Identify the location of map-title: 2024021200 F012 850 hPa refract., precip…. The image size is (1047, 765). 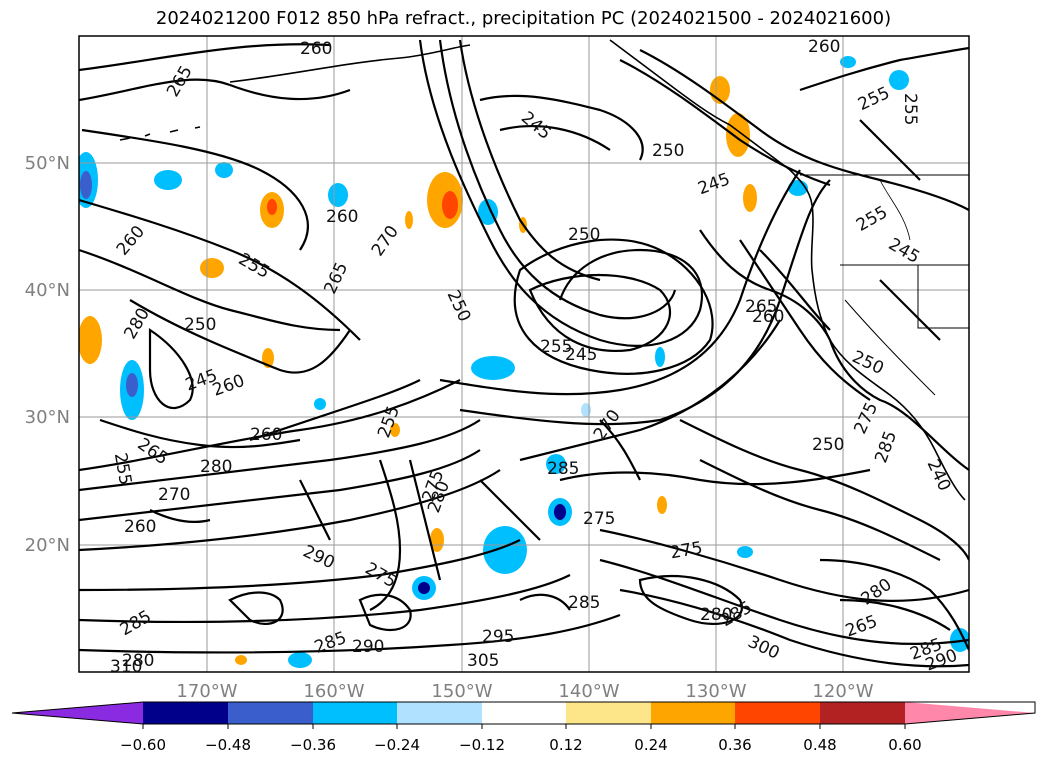
(523, 18).